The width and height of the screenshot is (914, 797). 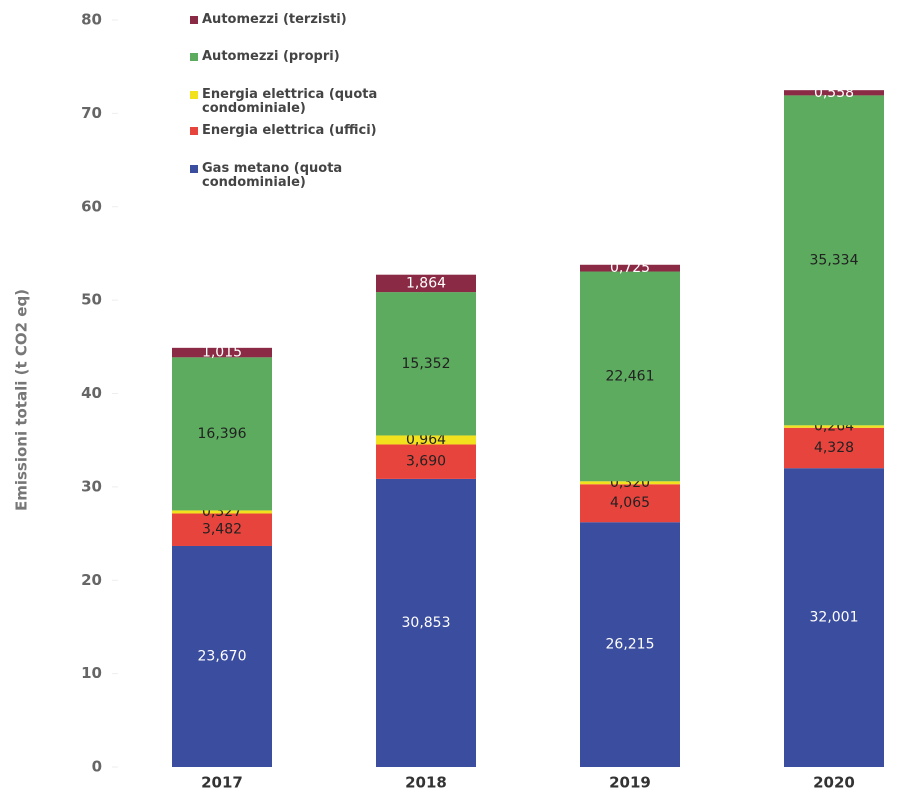 I want to click on y-tick-label: 20, so click(x=91, y=580).